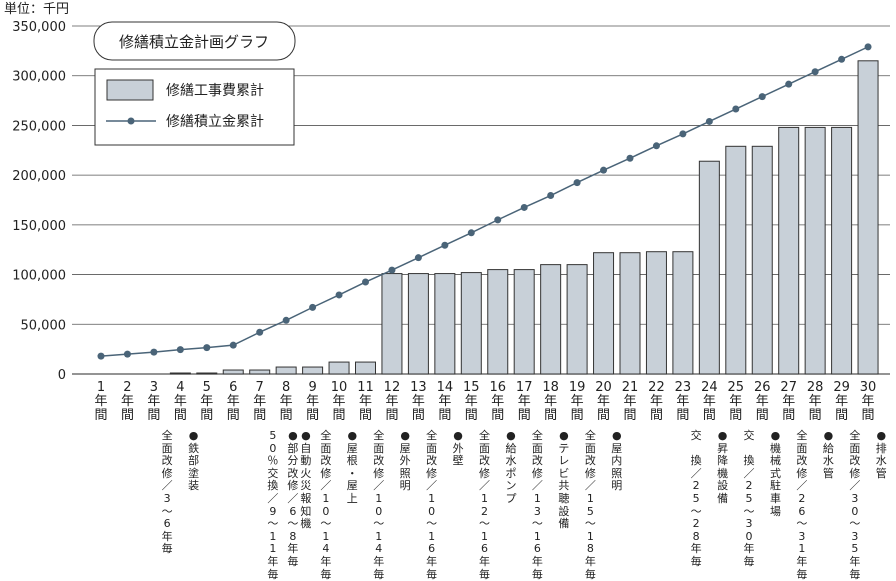 This screenshot has height=581, width=896. I want to click on legend-bar-label: 修繕工事費累計, so click(215, 91).